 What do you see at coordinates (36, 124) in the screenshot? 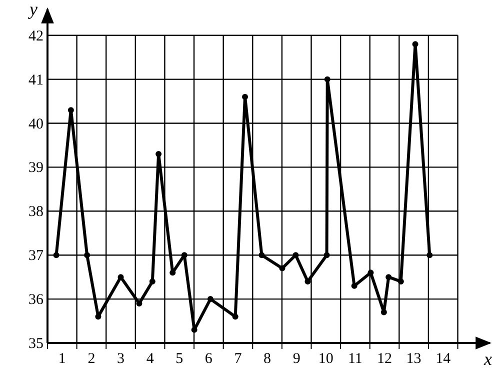
I see `y-tick-label: 40` at bounding box center [36, 124].